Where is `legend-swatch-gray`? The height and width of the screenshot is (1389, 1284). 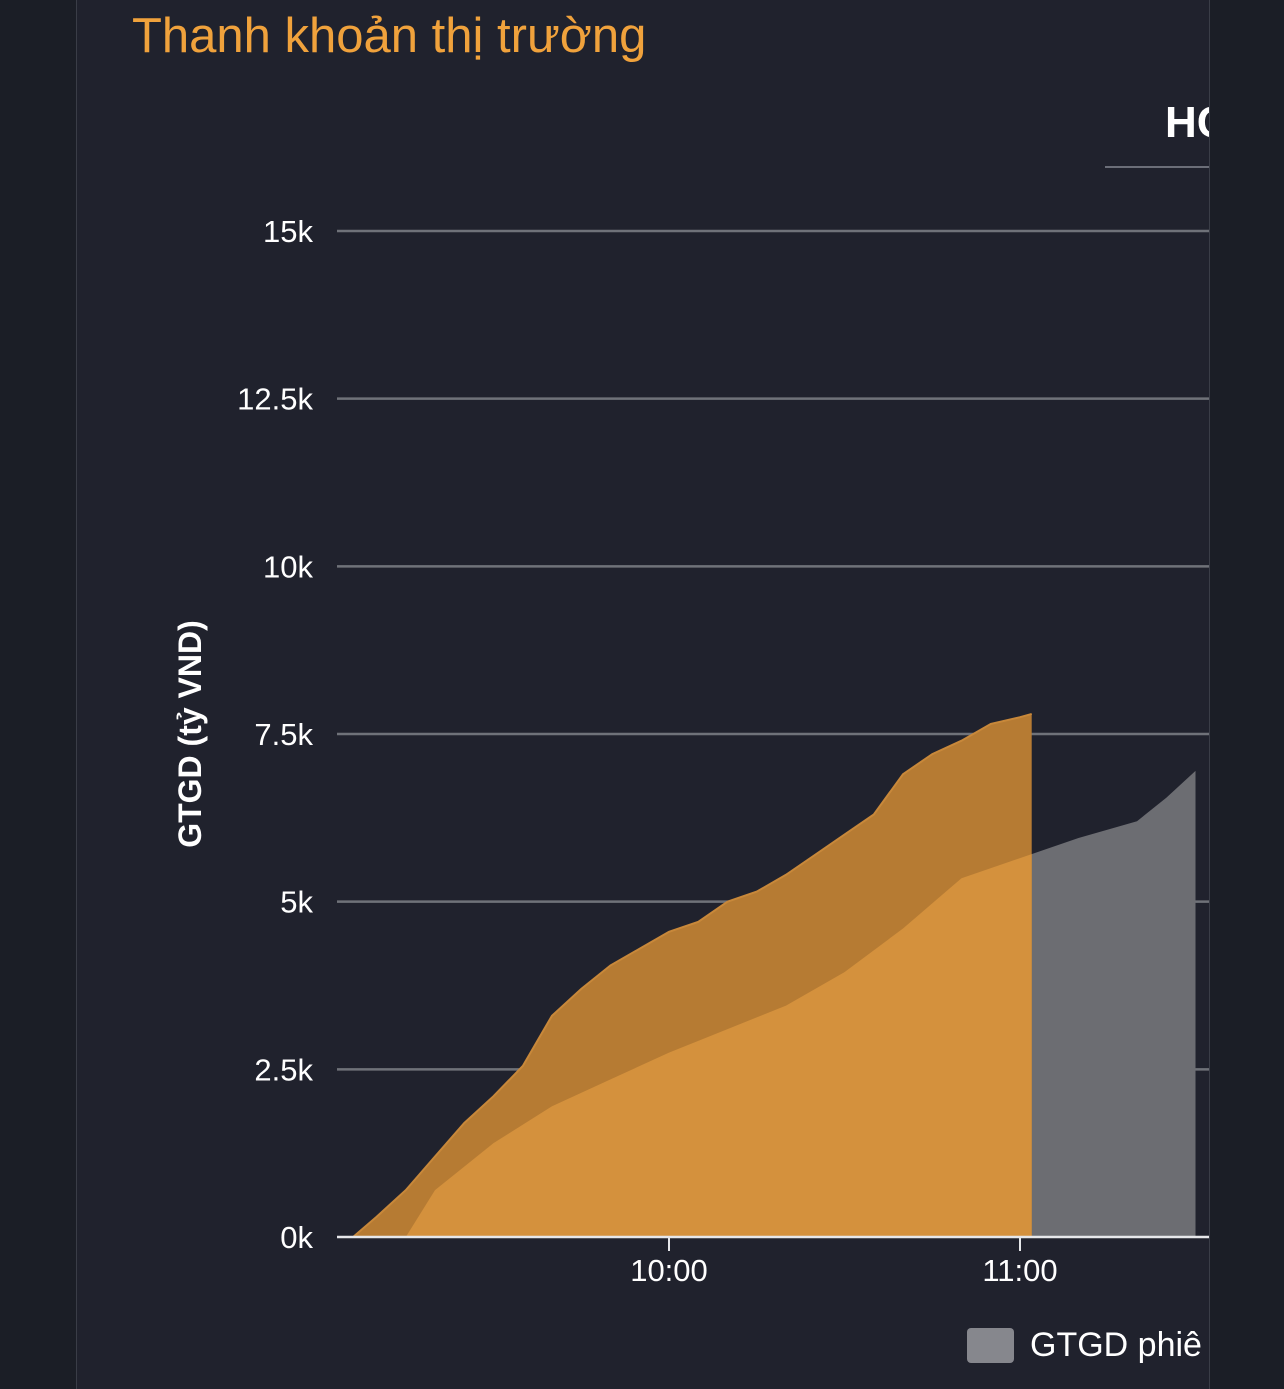 legend-swatch-gray is located at coordinates (990, 1345).